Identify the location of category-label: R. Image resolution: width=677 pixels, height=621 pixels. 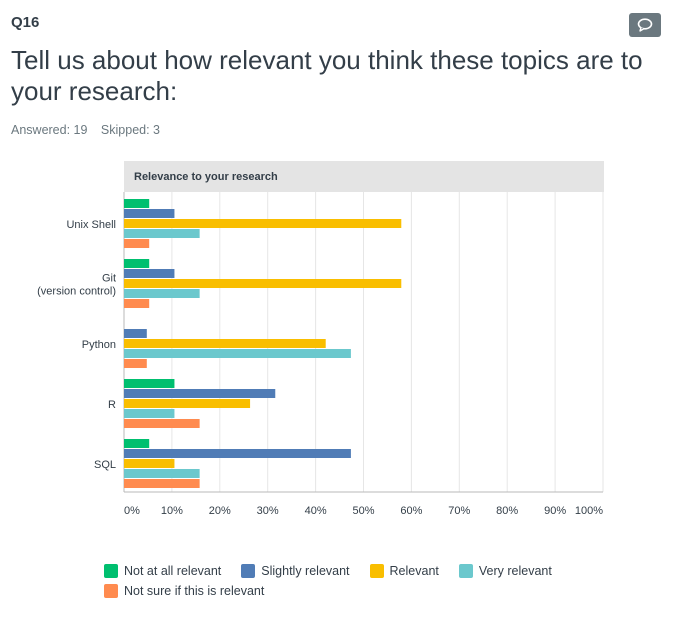
(112, 405).